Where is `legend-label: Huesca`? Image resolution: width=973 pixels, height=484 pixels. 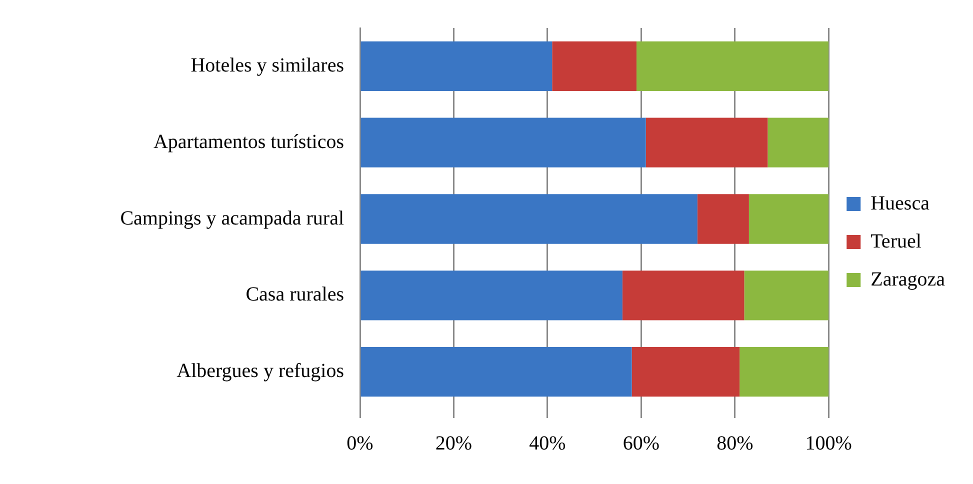 legend-label: Huesca is located at coordinates (900, 203).